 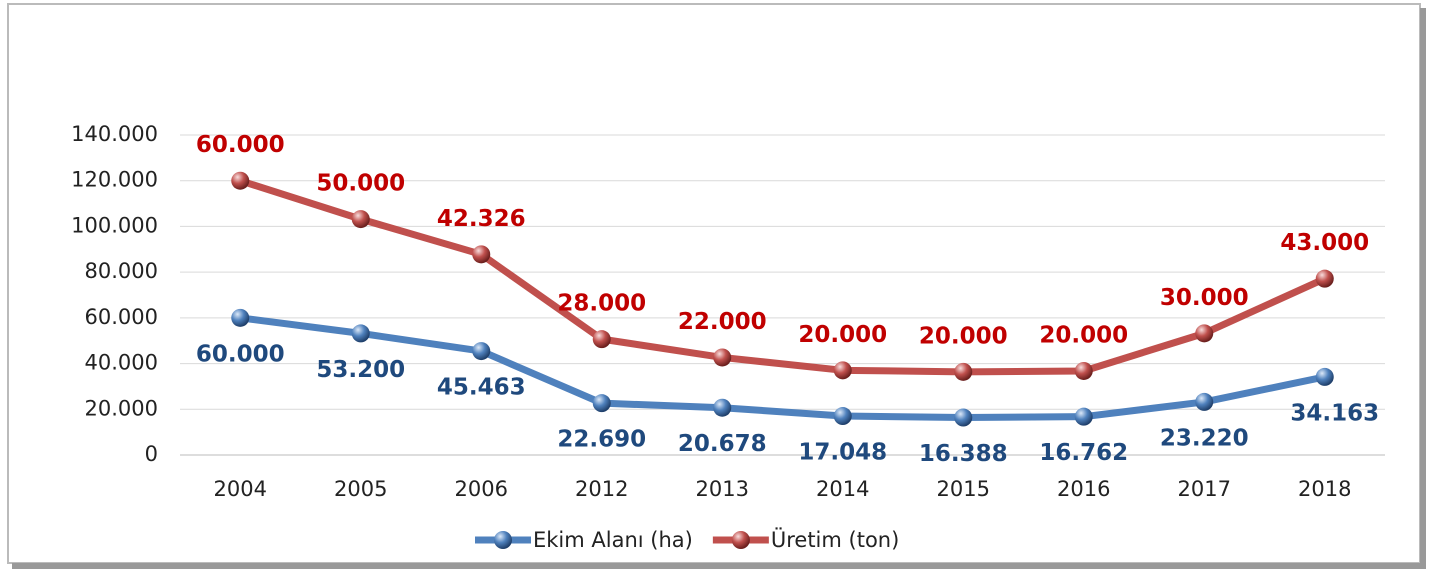 I want to click on data-label: 16.388, so click(x=963, y=454).